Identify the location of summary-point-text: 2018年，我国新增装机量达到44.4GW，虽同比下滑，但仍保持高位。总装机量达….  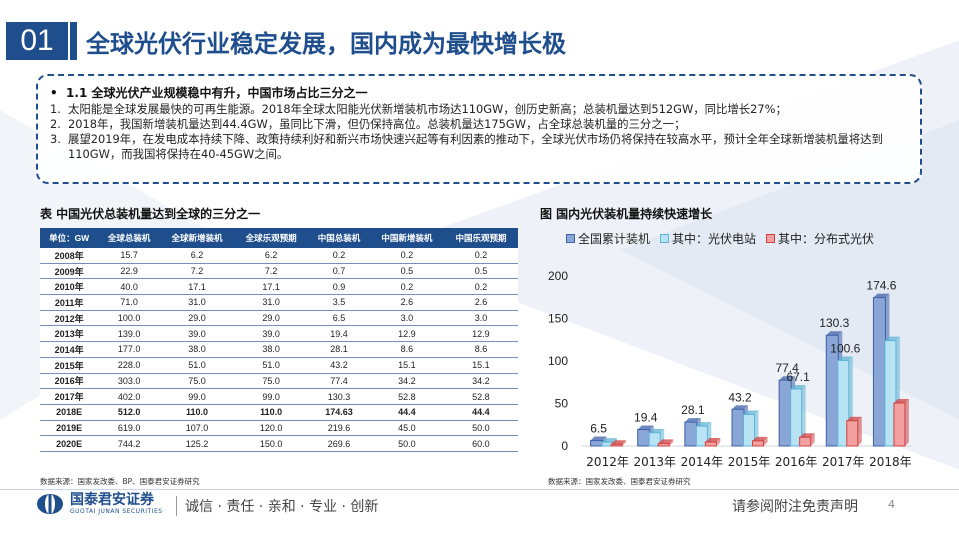
(377, 124).